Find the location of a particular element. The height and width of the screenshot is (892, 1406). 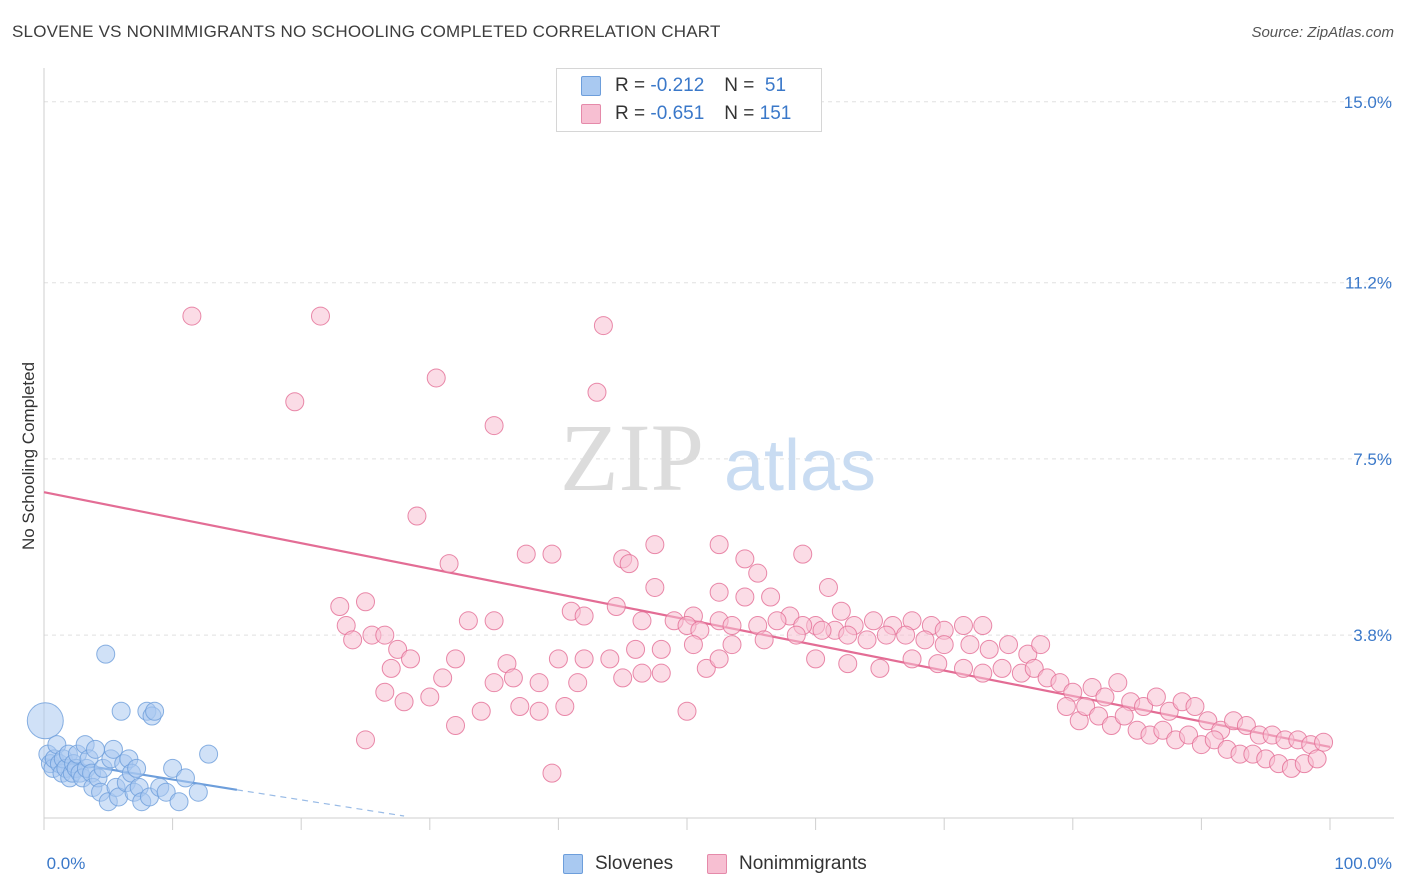

chart-source: Source: ZipAtlas.com is located at coordinates (1322, 32).